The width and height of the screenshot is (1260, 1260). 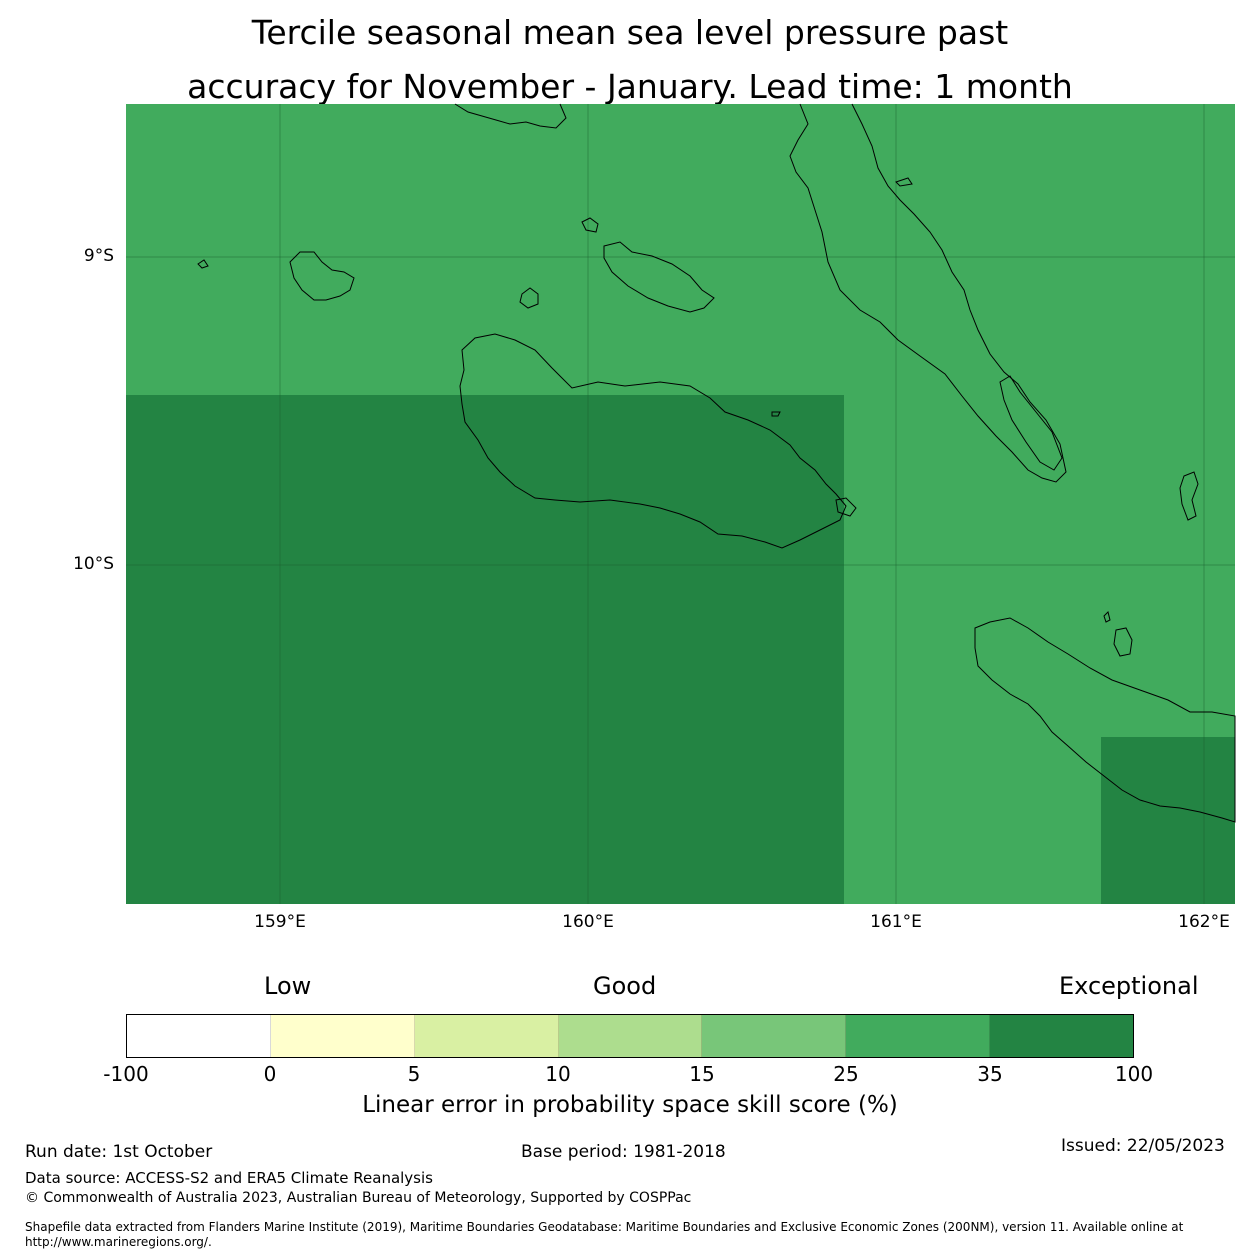 What do you see at coordinates (896, 922) in the screenshot?
I see `lon-label-161e: 161°E` at bounding box center [896, 922].